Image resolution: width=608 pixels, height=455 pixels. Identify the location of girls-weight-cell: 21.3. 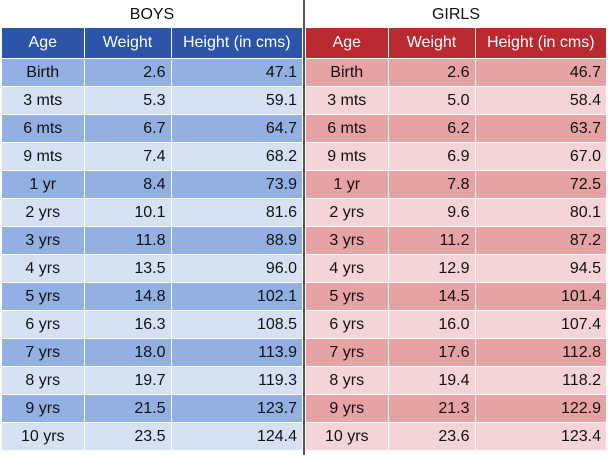
(432, 408).